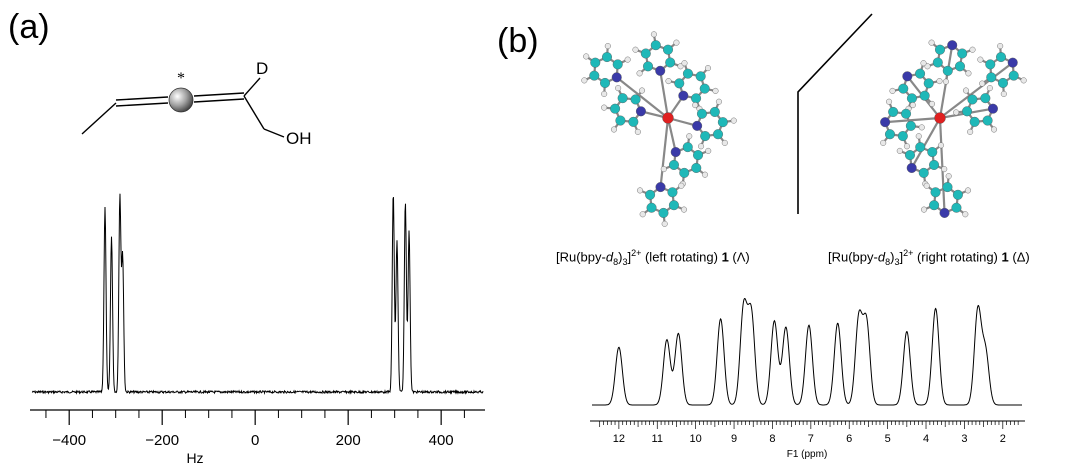 The width and height of the screenshot is (1092, 463). I want to click on mirror-plane, so click(835, 113).